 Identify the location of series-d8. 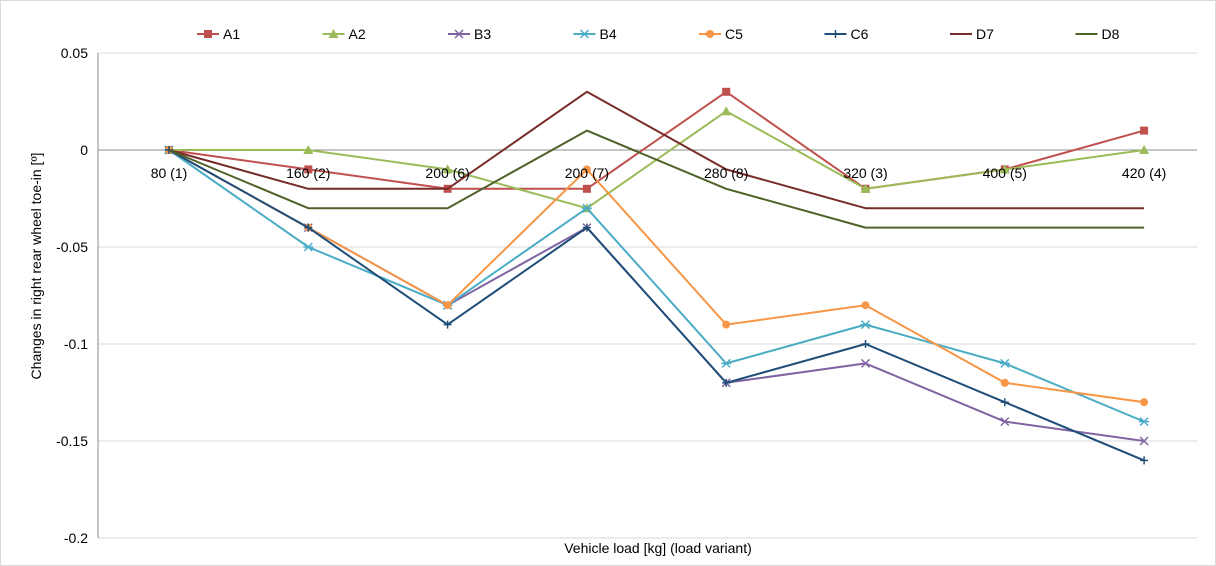
(656, 179).